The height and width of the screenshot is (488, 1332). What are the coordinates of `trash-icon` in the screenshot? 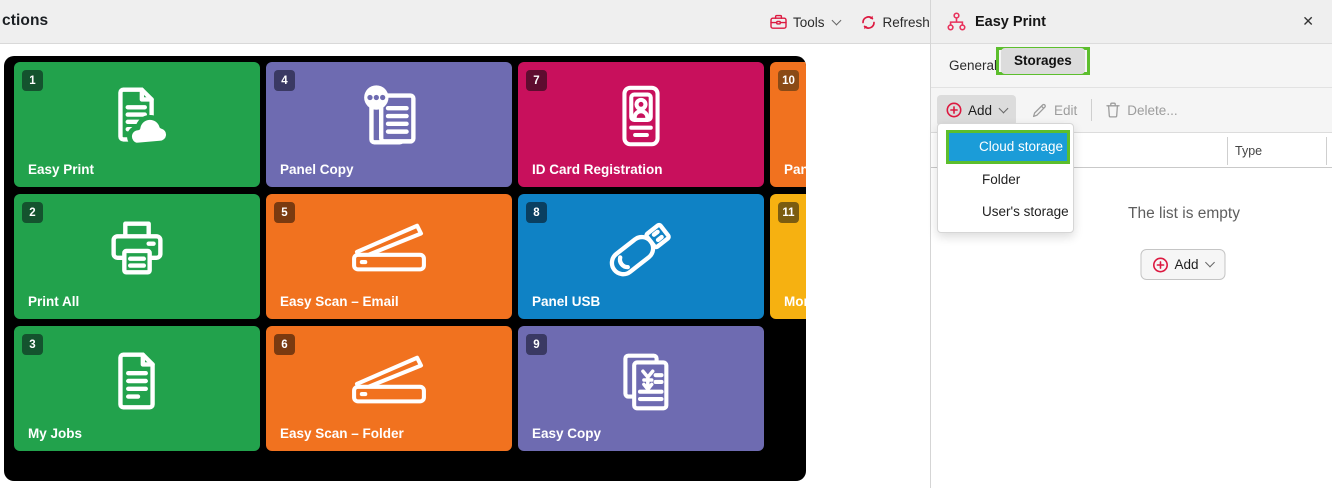 It's located at (1113, 110).